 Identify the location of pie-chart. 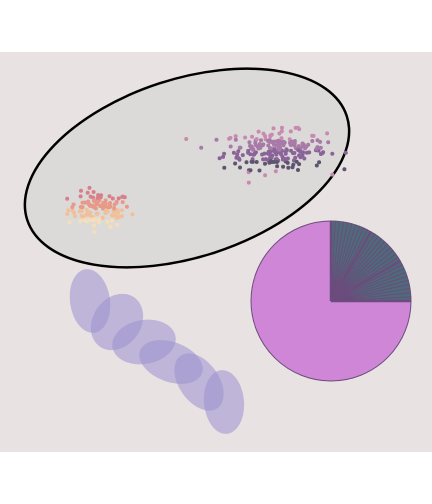
(331, 301).